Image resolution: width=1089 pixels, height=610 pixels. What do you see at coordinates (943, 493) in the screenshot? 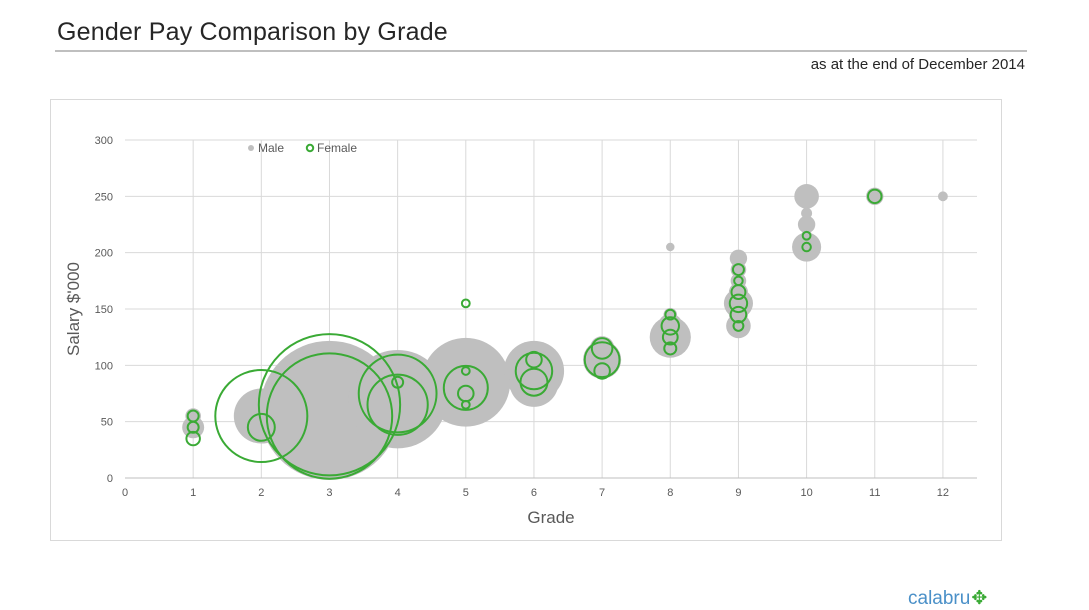
I see `x-tick-label: 12` at bounding box center [943, 493].